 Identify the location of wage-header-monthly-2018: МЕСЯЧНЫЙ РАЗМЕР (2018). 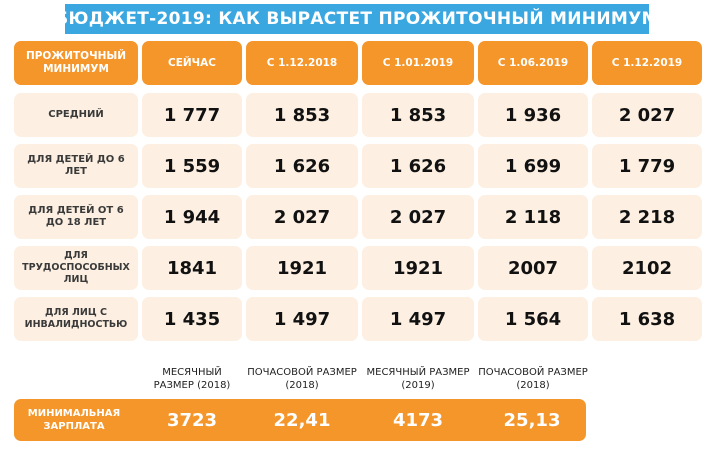
(192, 379).